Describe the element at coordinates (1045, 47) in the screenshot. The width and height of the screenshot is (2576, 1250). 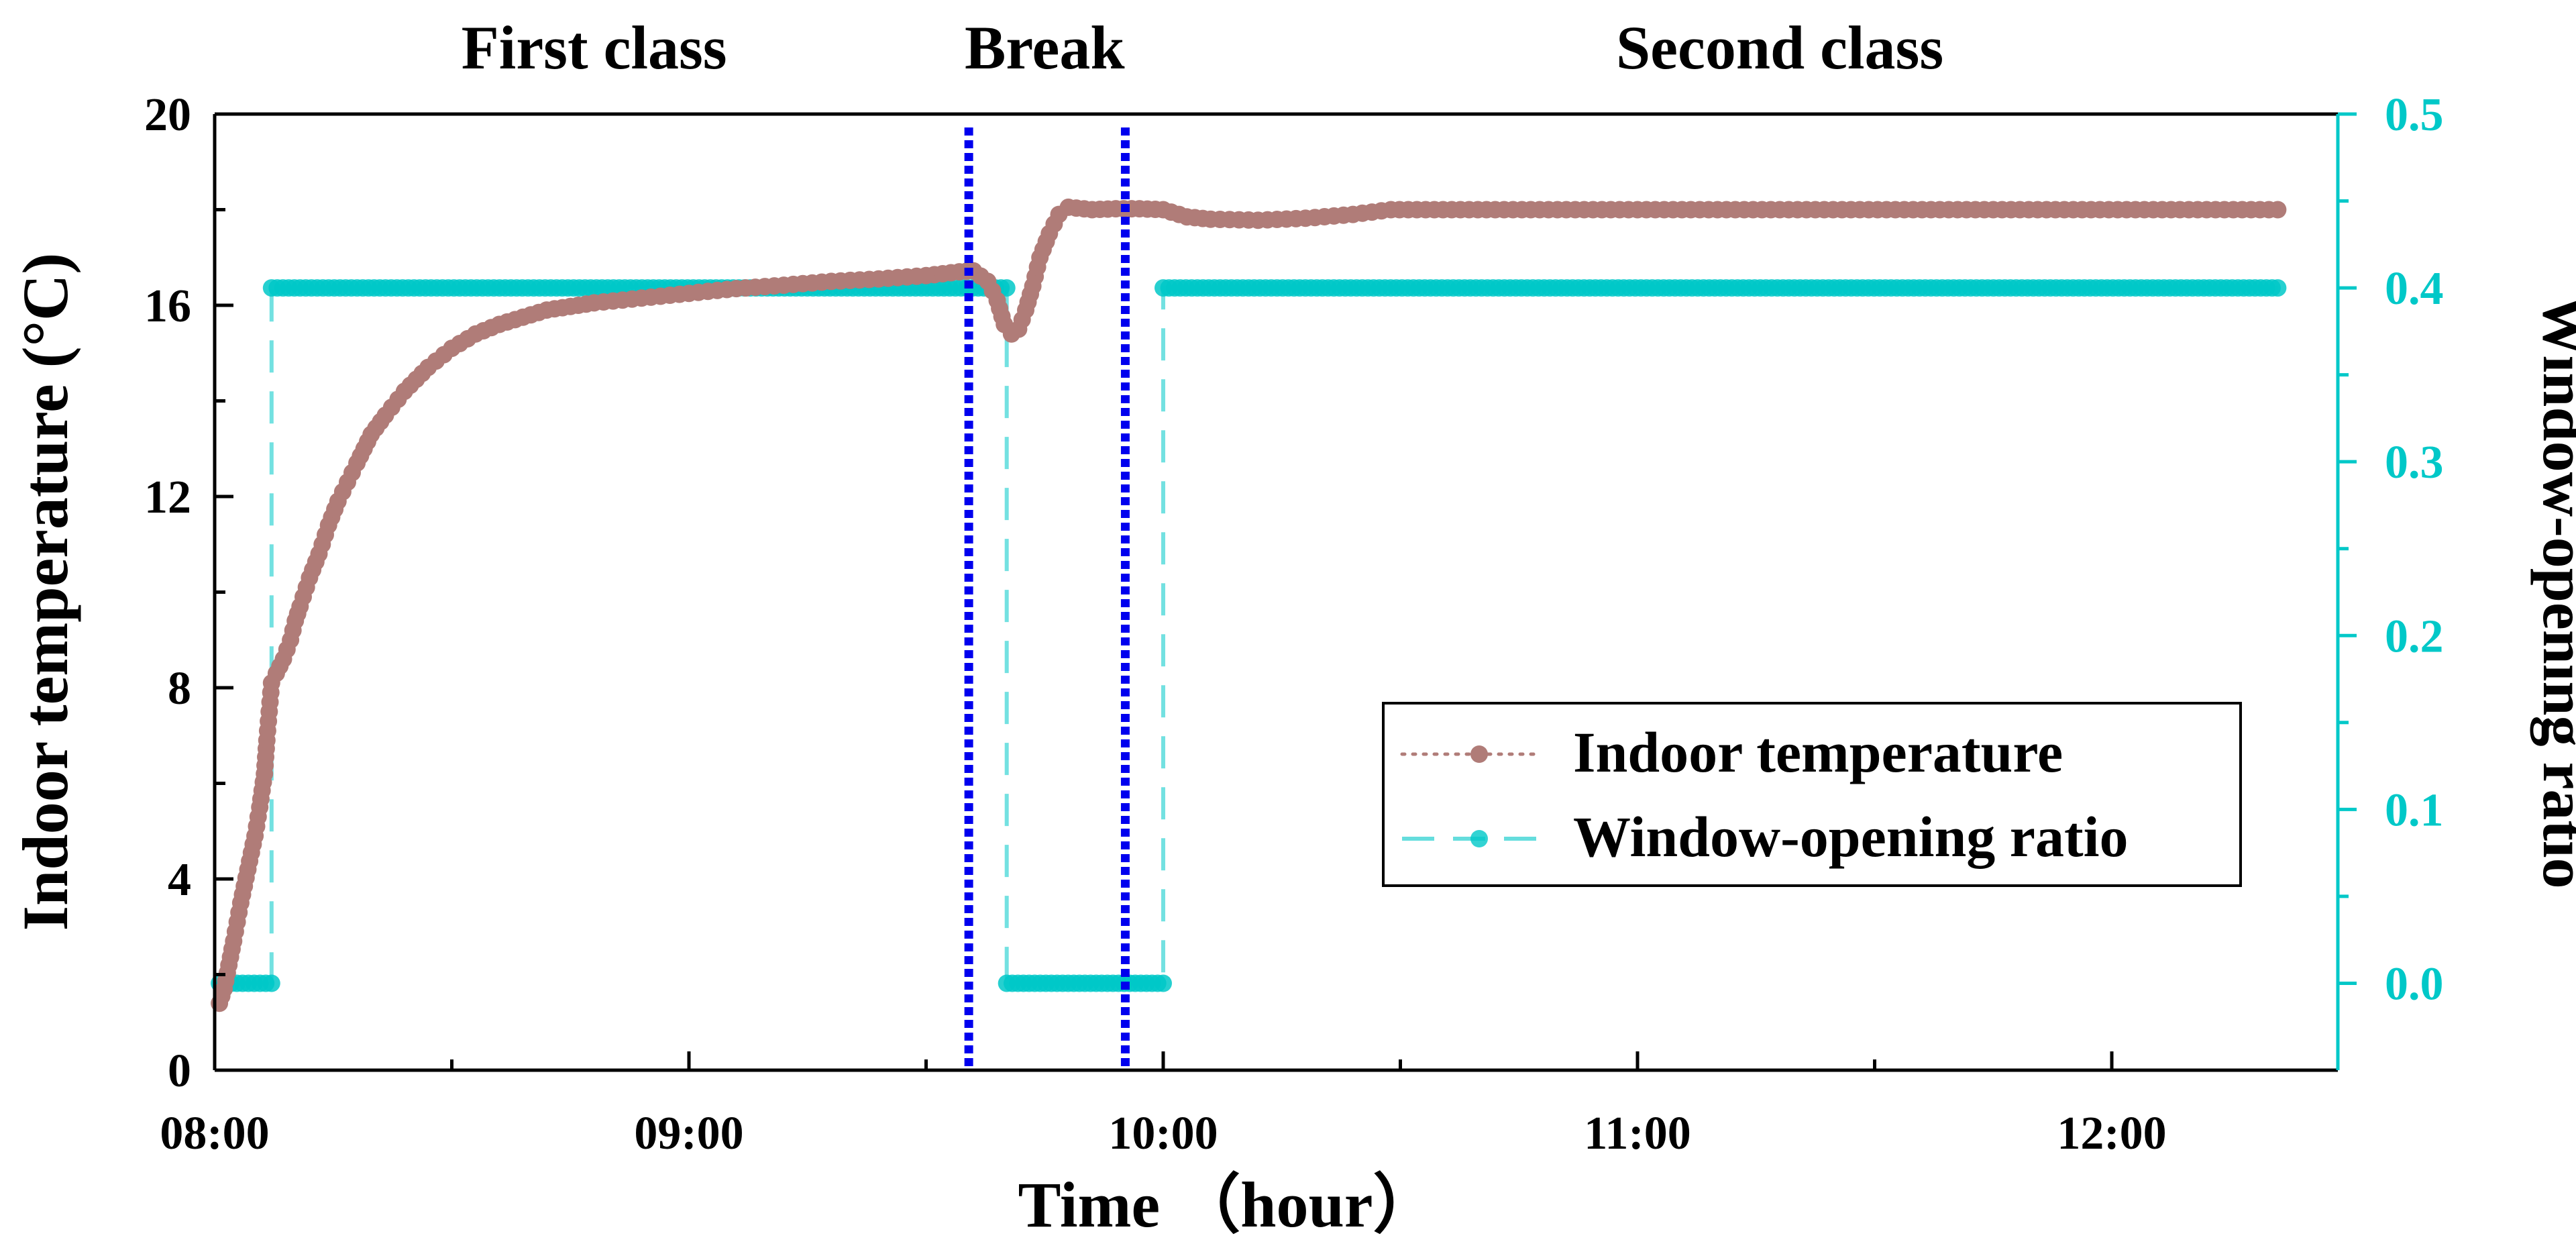
I see `period-label-break: Break` at that location.